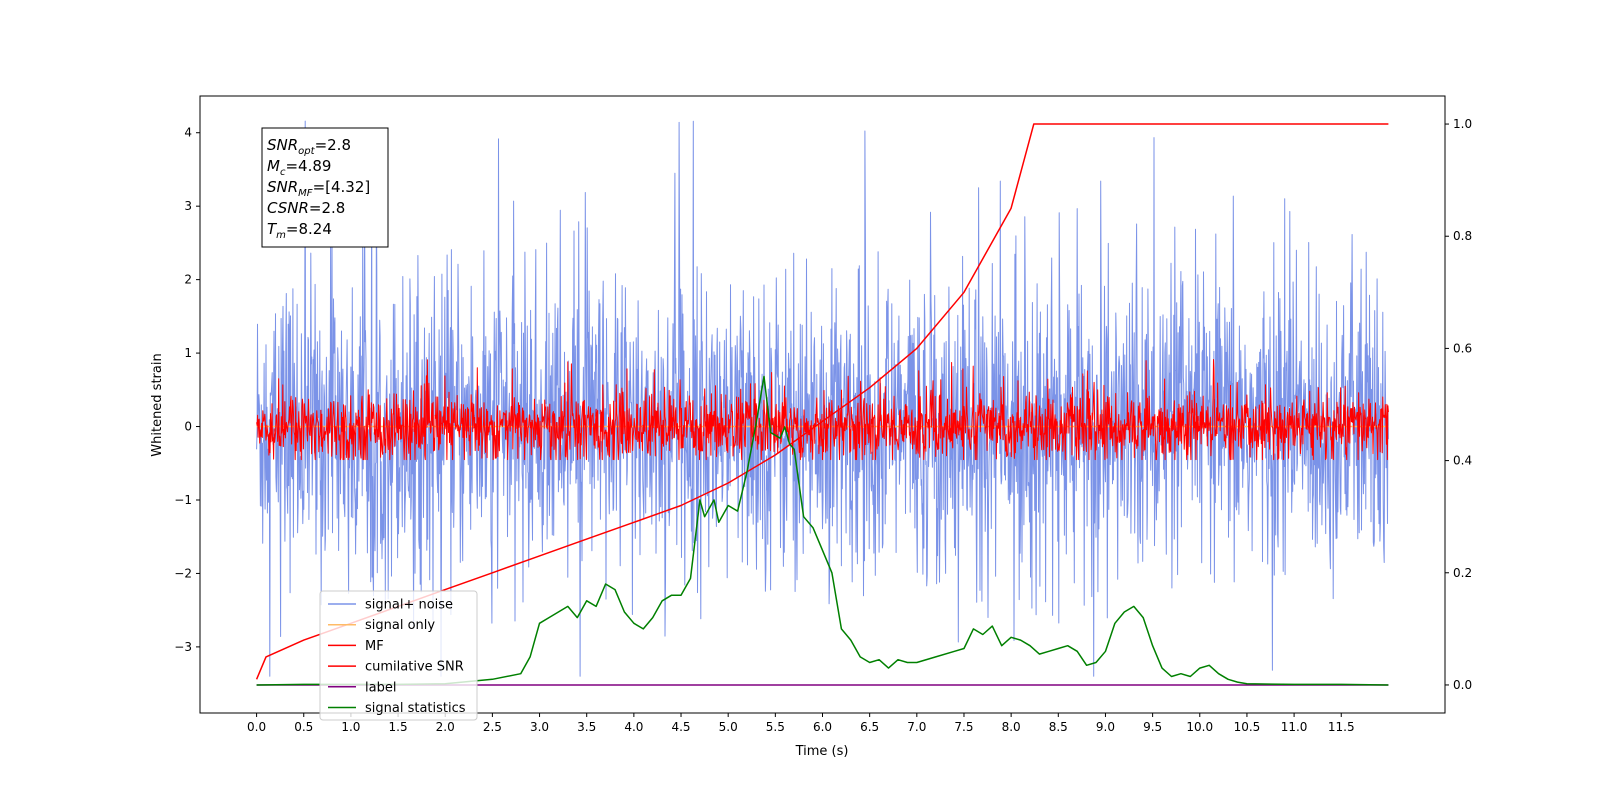 This screenshot has width=1600, height=804. I want to click on x-tick-label: 4.0, so click(633, 727).